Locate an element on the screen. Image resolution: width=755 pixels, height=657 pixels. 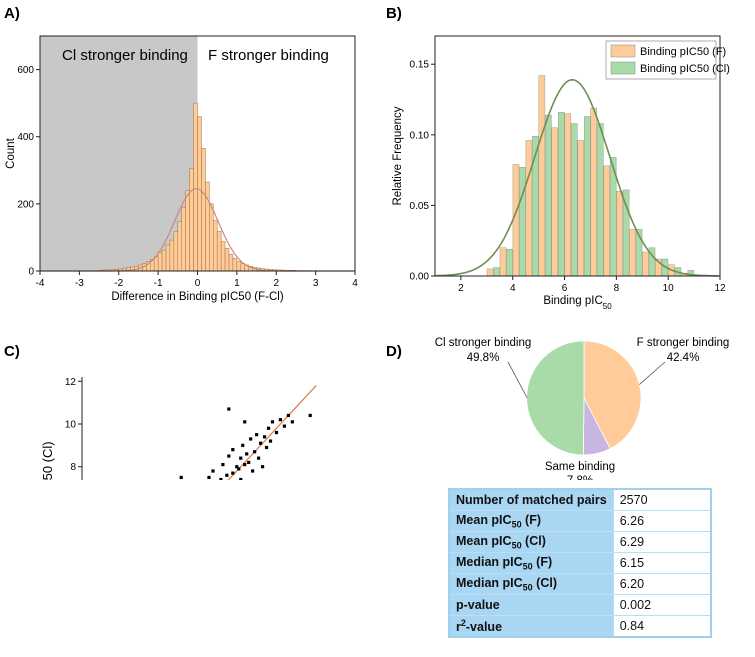
x-axis-label: Difference in Binding pIC50 (F-Cl) is located at coordinates (197, 297).